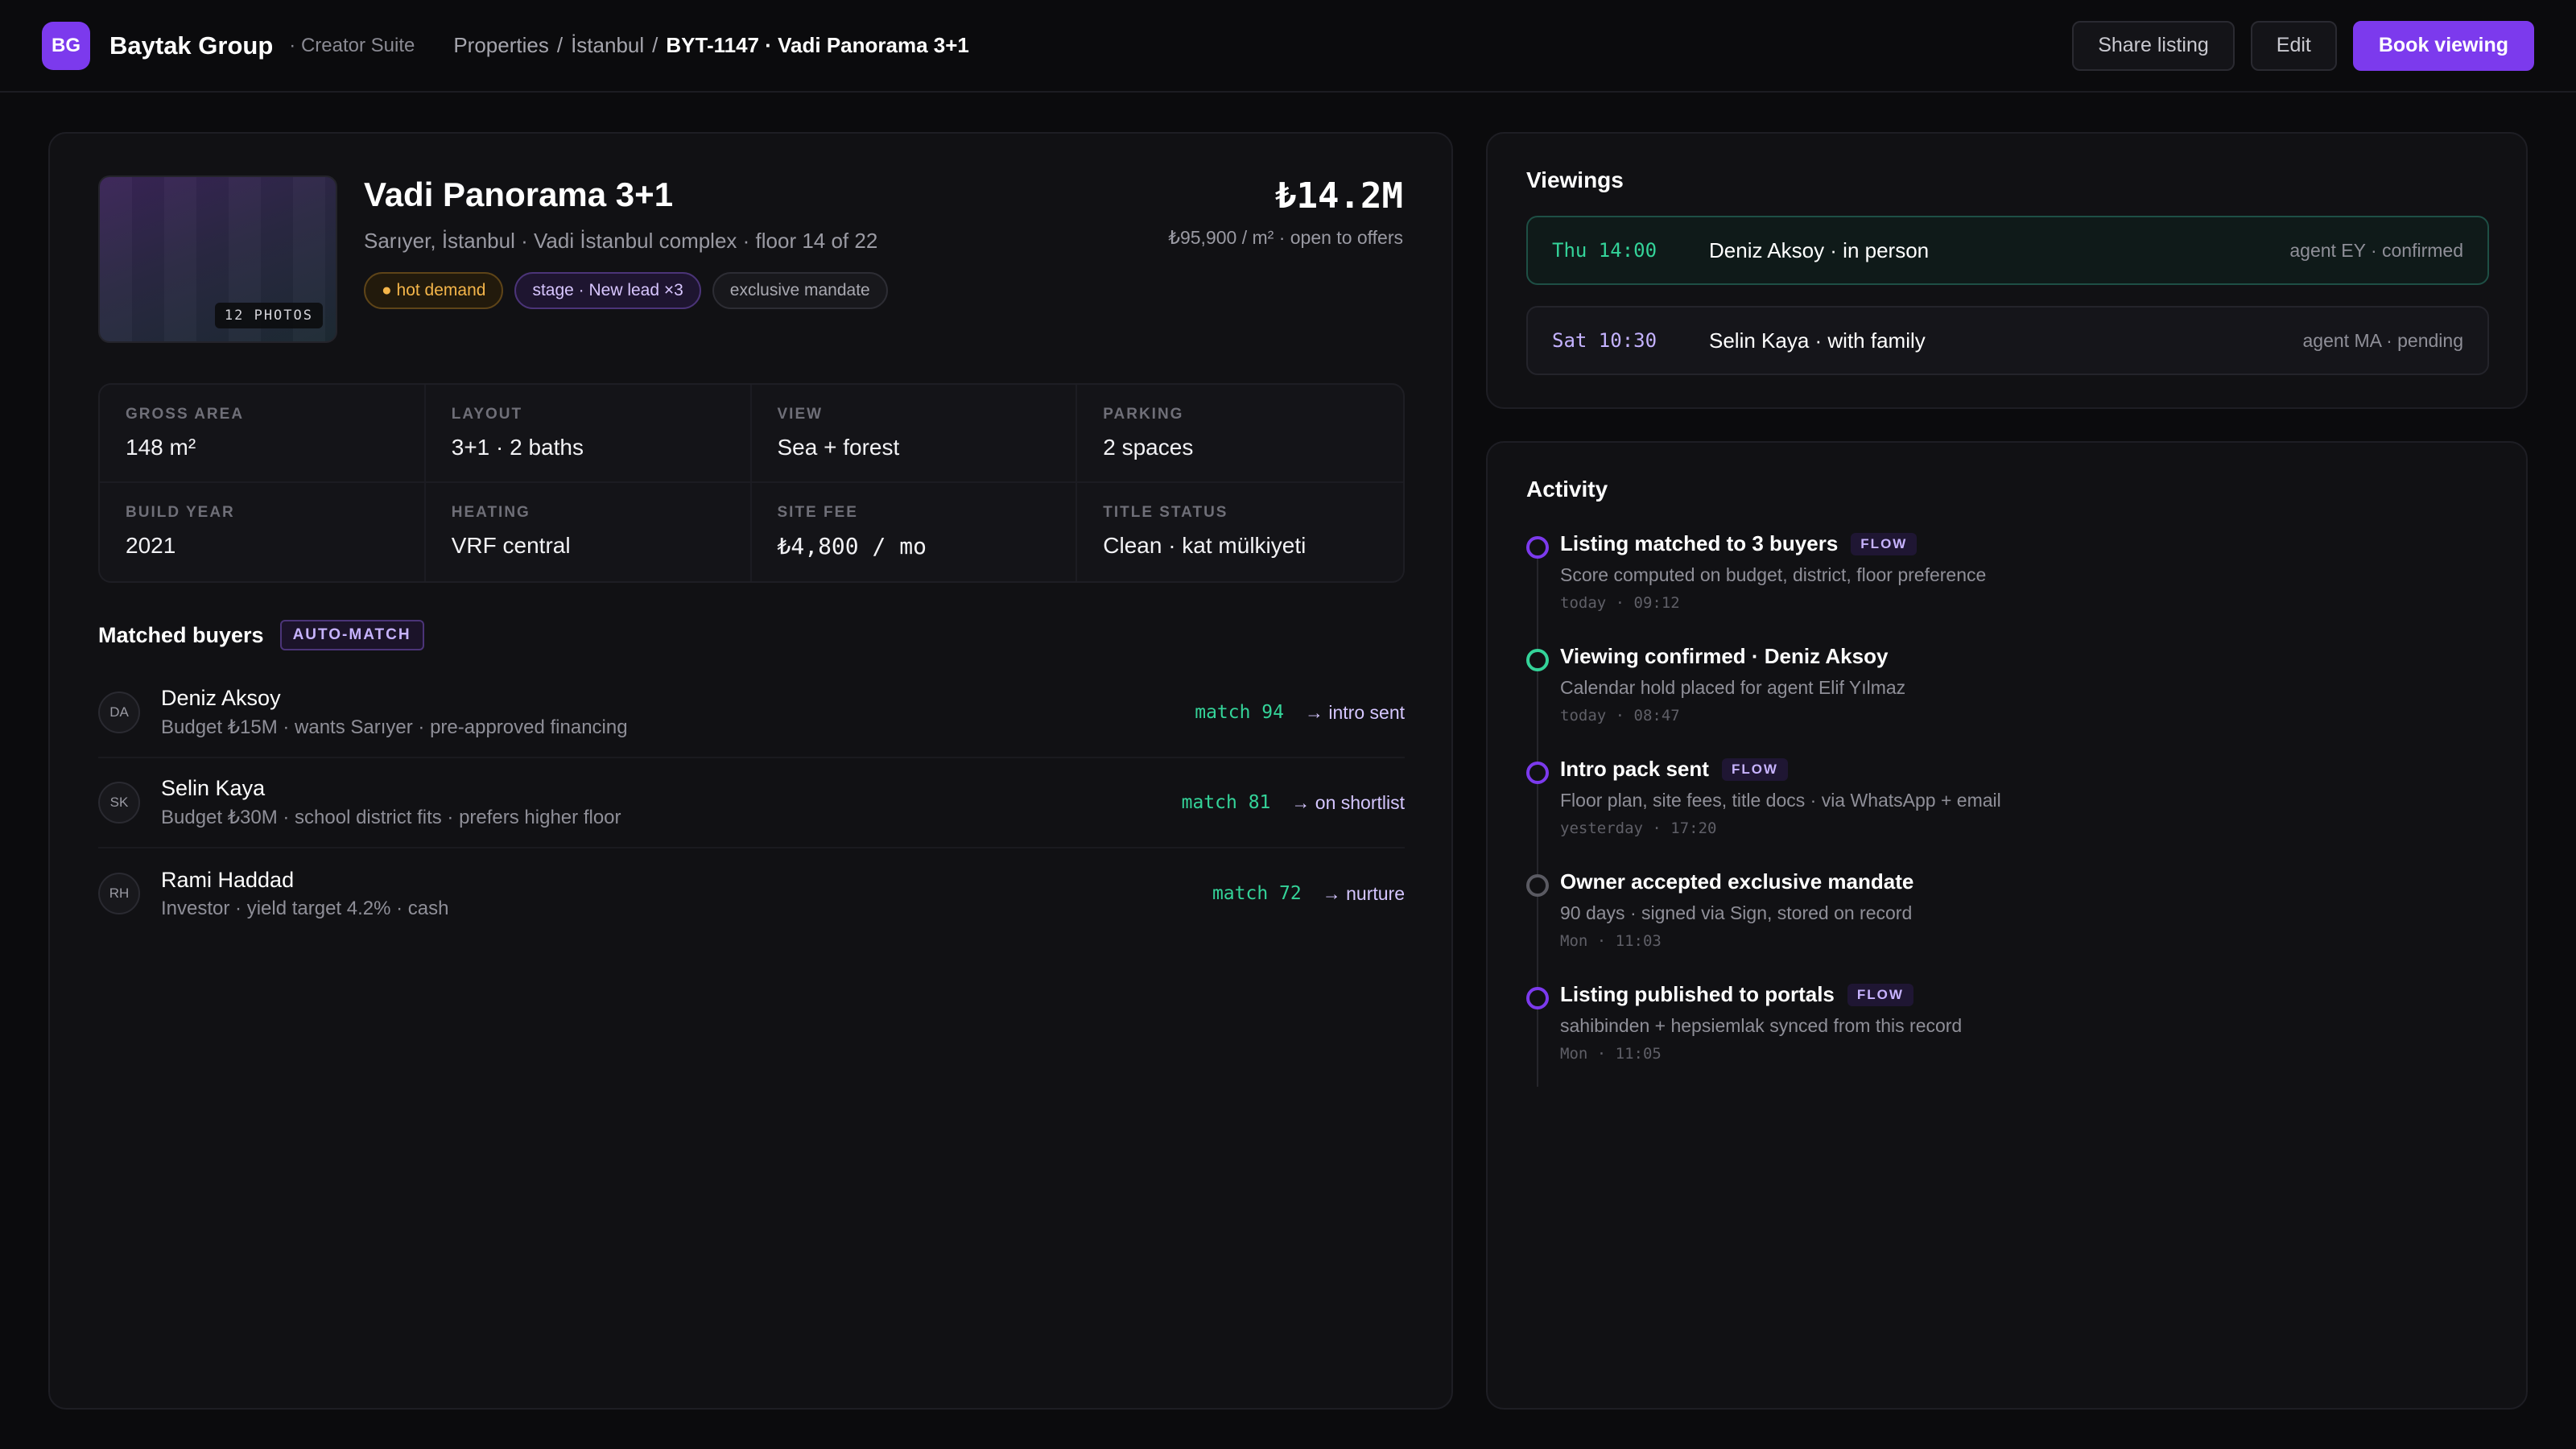 The image size is (2576, 1449). What do you see at coordinates (305, 908) in the screenshot?
I see `buyer-description: Investor · yield target 4.2% · cash` at bounding box center [305, 908].